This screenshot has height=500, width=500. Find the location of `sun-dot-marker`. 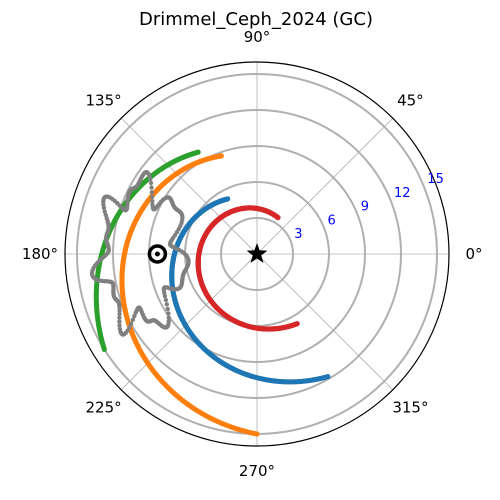

sun-dot-marker is located at coordinates (157, 254).